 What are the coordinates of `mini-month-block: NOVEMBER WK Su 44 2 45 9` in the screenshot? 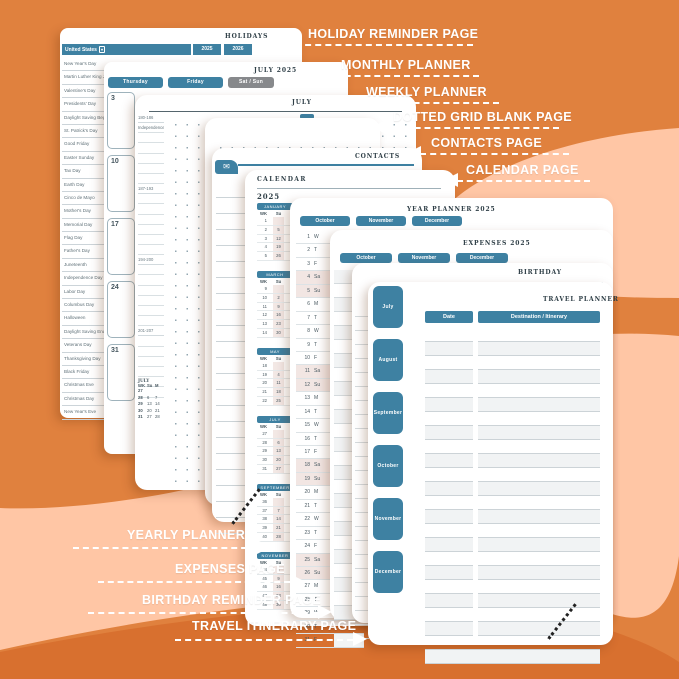 It's located at (275, 580).